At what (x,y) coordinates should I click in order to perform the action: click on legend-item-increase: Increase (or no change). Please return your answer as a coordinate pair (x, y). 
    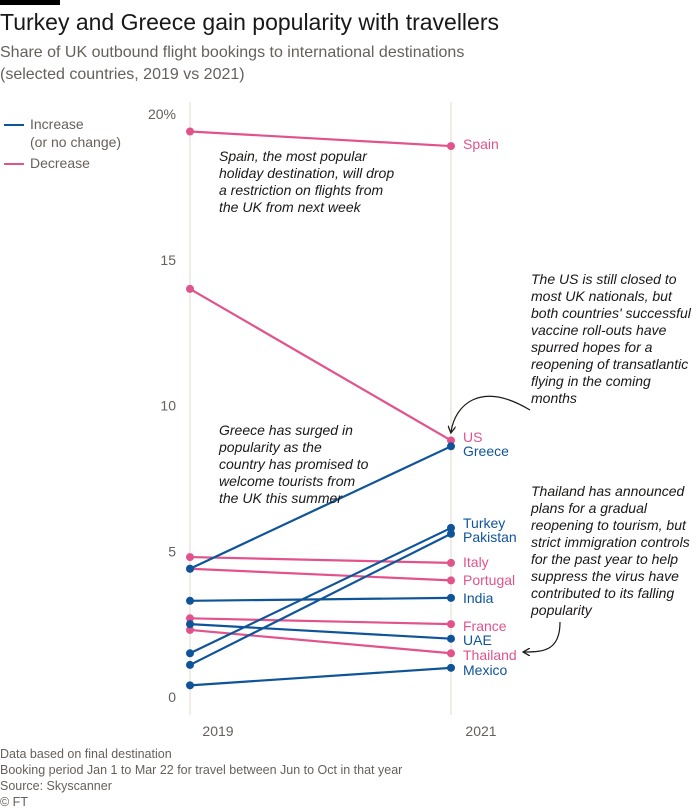
    Looking at the image, I should click on (75, 133).